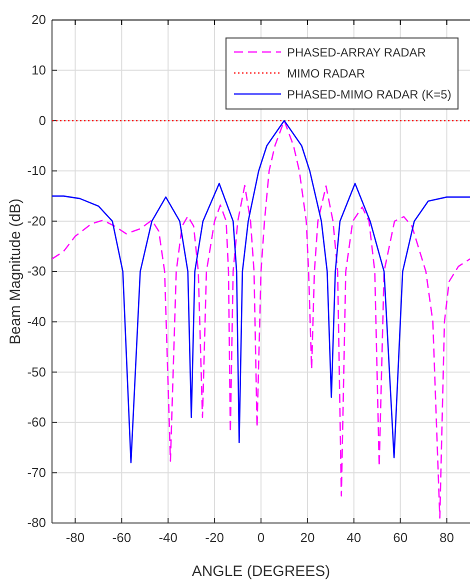 Image resolution: width=470 pixels, height=581 pixels. I want to click on x-tick-label: -20, so click(214, 538).